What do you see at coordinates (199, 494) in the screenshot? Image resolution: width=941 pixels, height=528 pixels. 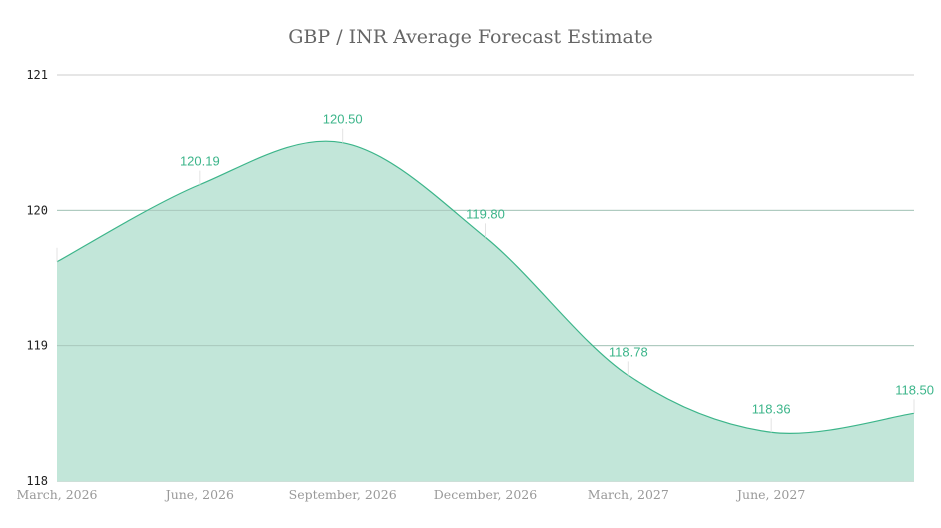 I see `x-tick-label: June, 2026` at bounding box center [199, 494].